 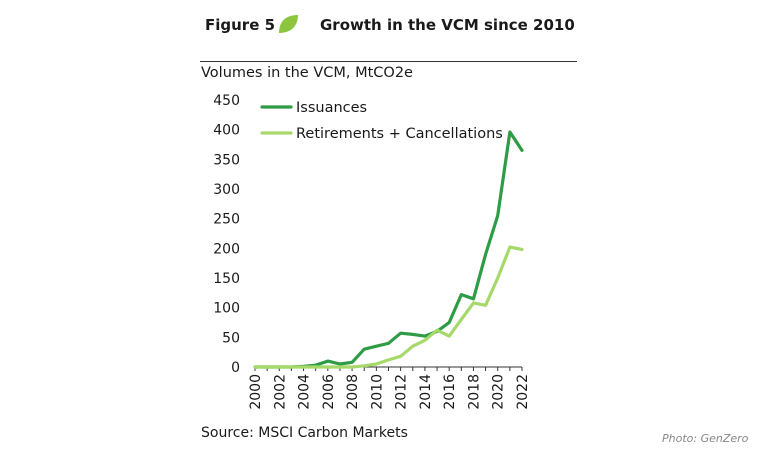 I want to click on y-tick-label: 100, so click(x=226, y=309).